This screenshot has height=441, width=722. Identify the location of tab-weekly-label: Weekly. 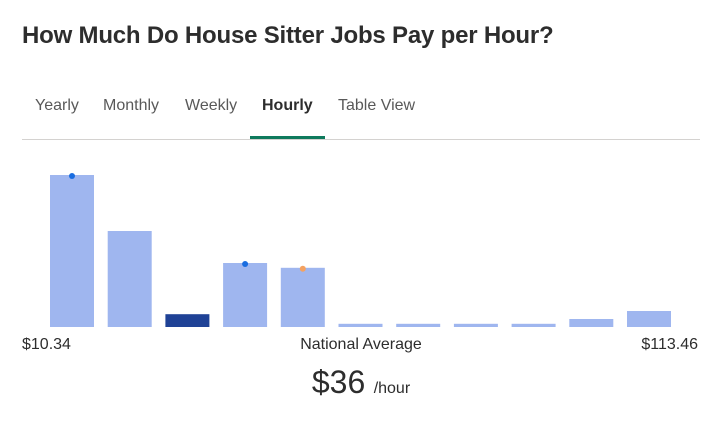
(211, 105).